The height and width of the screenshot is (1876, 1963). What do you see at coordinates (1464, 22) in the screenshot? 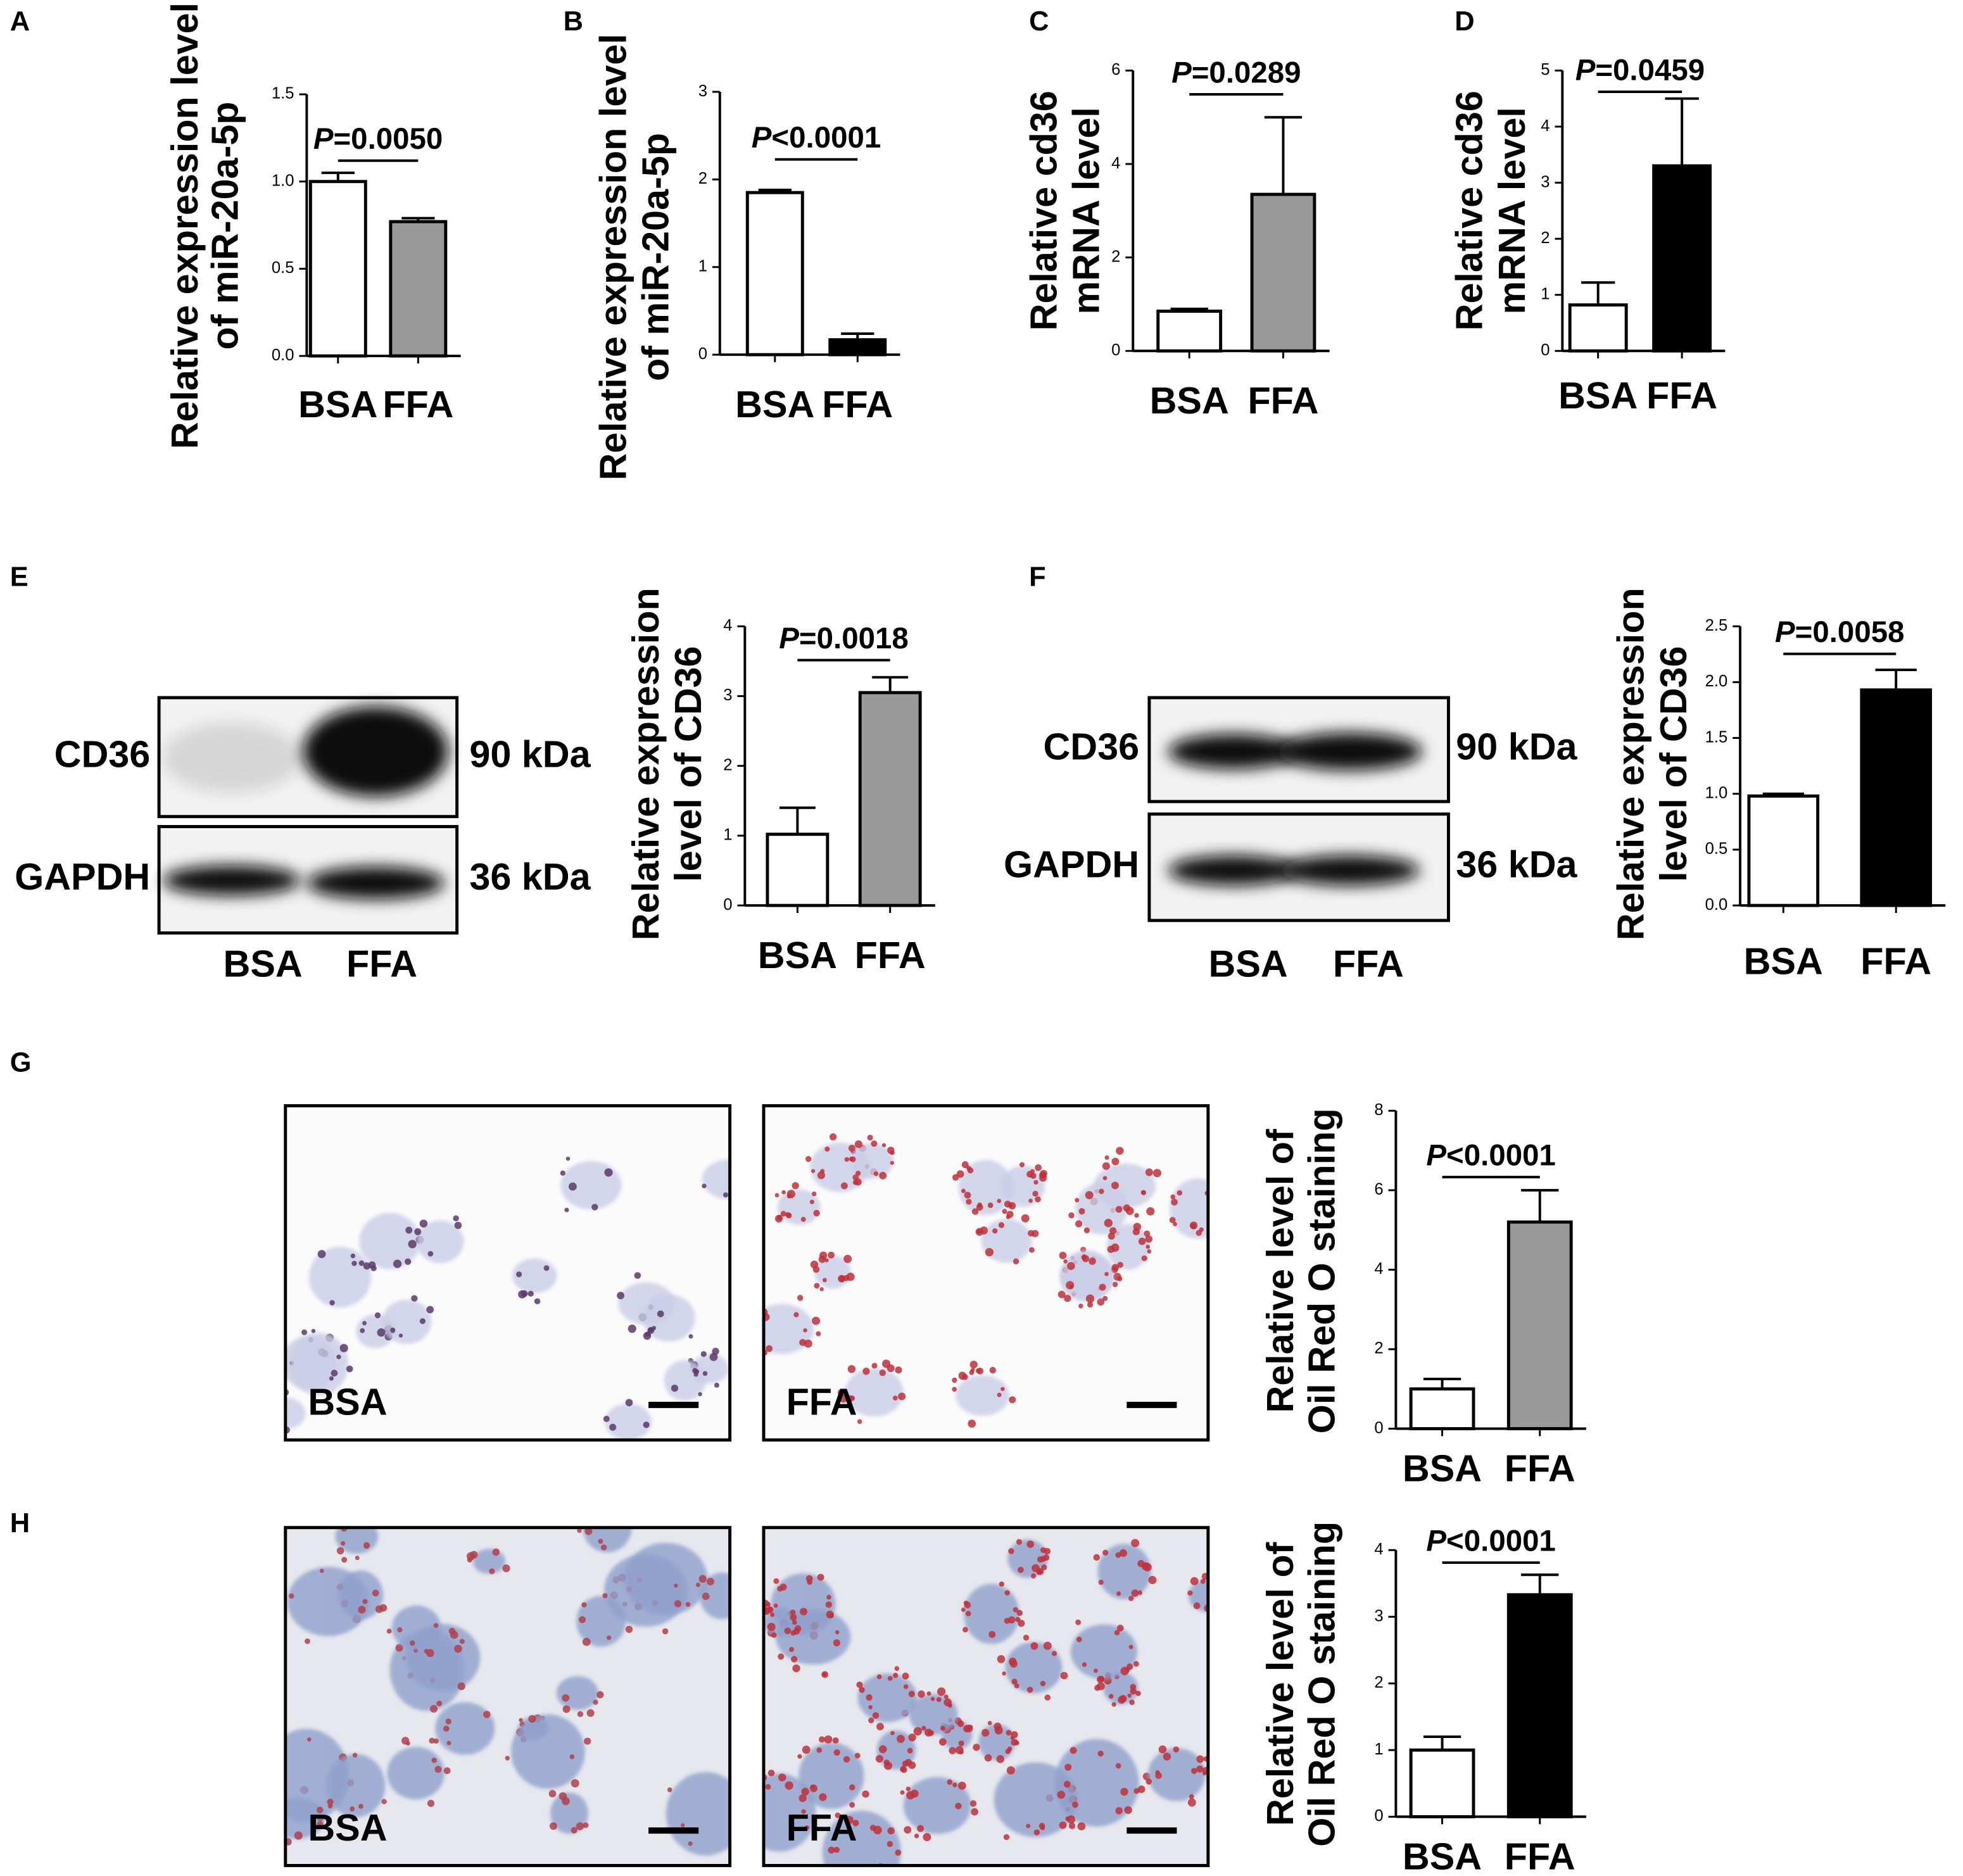
I see `panel-letter: D` at bounding box center [1464, 22].